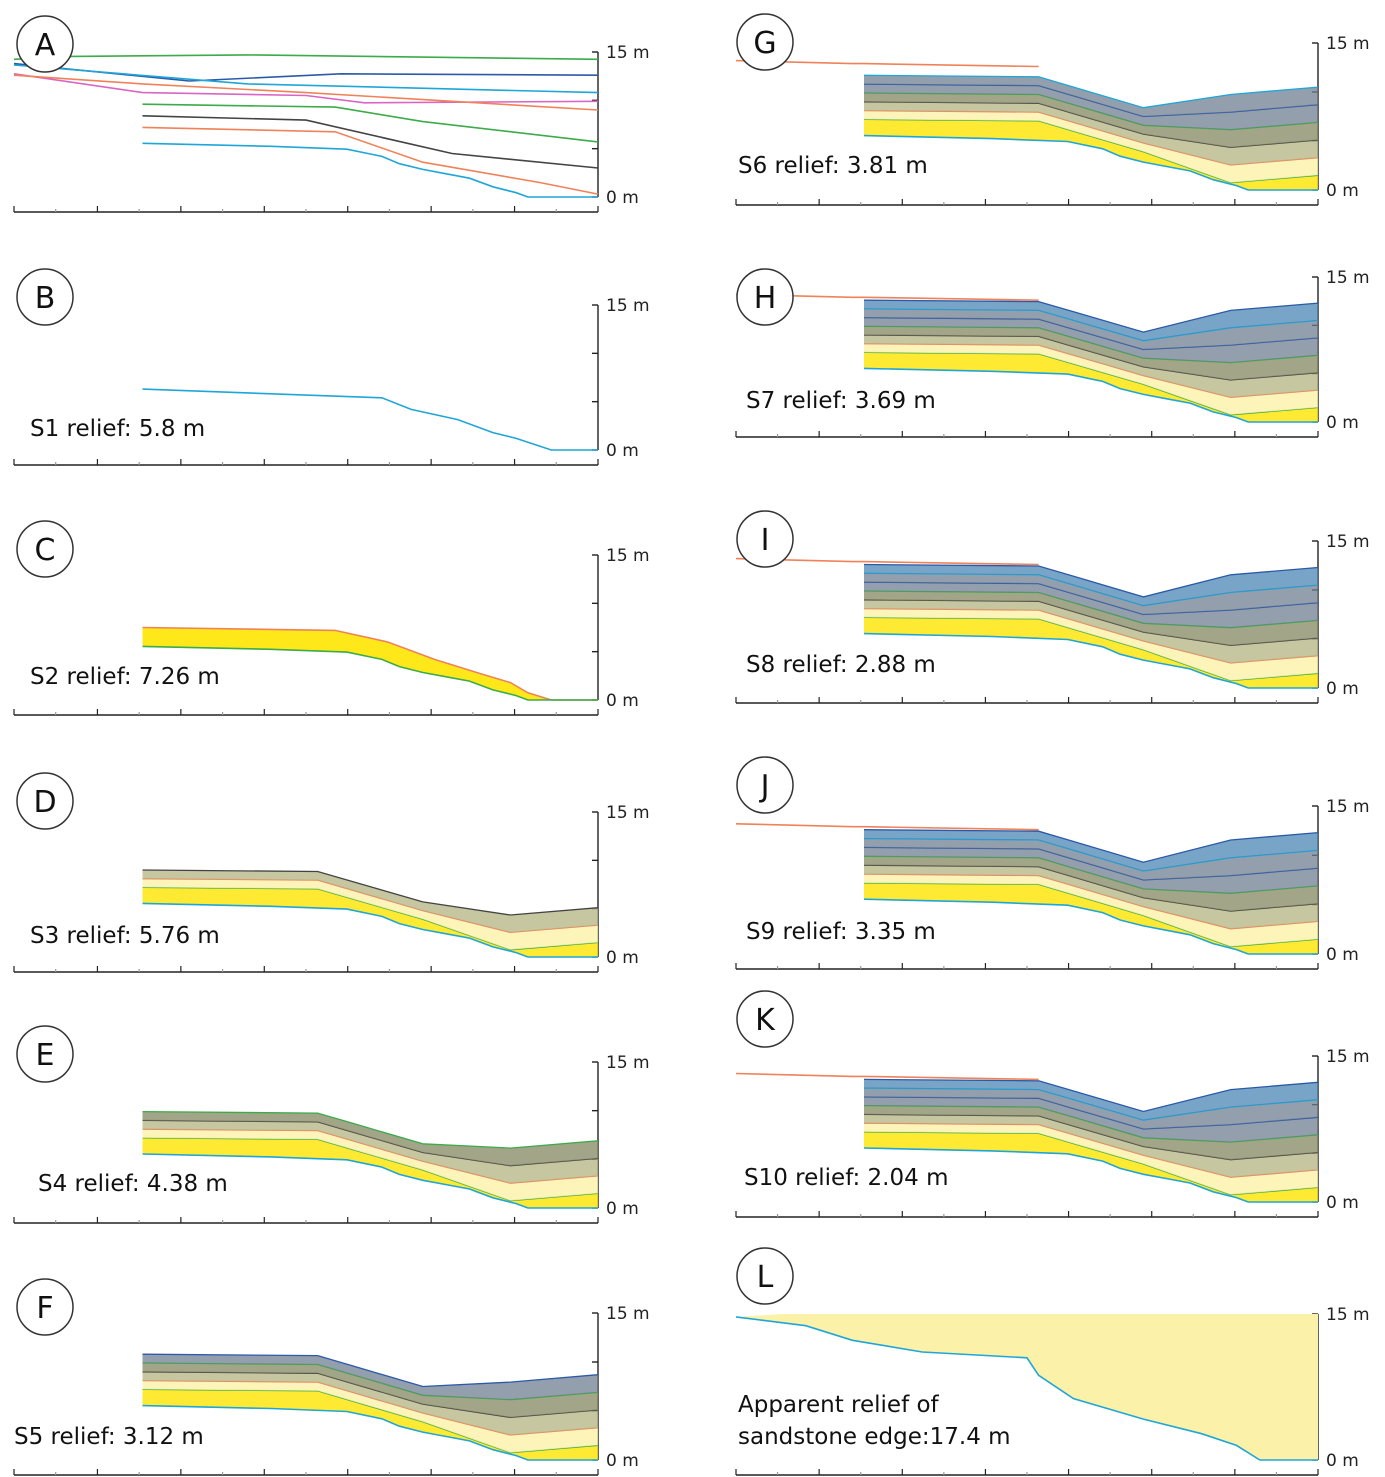 The height and width of the screenshot is (1477, 1385). Describe the element at coordinates (846, 1178) in the screenshot. I see `relief-label: S10 relief: 2.04 m` at that location.